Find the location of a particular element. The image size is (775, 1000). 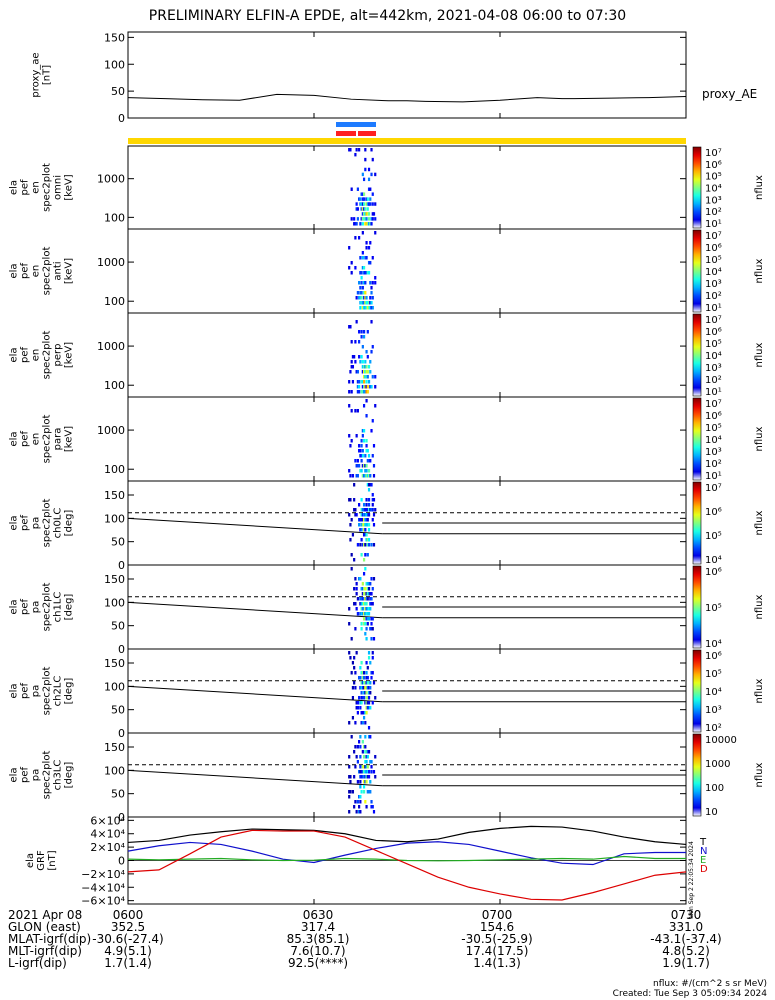

y-axis-label: [deg] is located at coordinates (69, 607).